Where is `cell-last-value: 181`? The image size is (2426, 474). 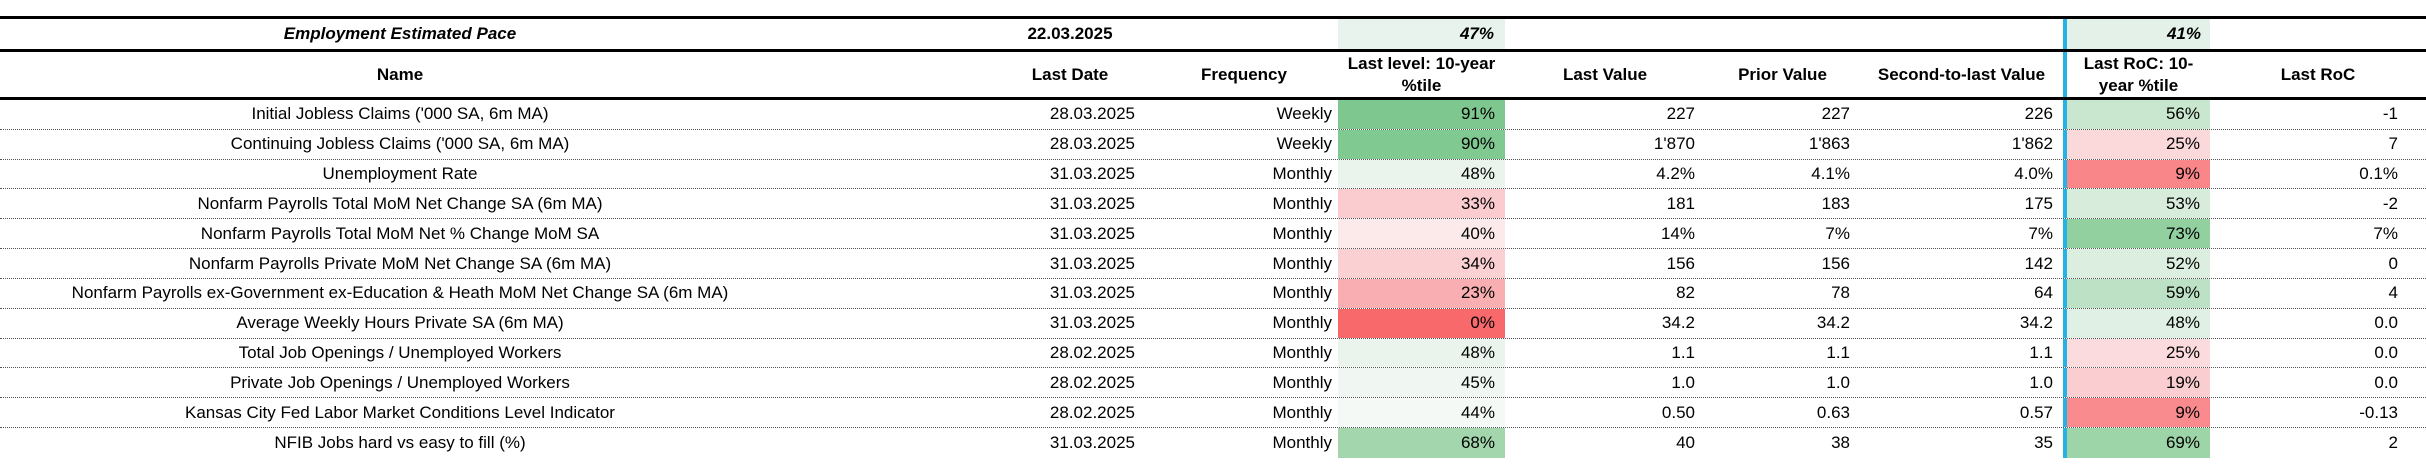
cell-last-value: 181 is located at coordinates (1680, 203).